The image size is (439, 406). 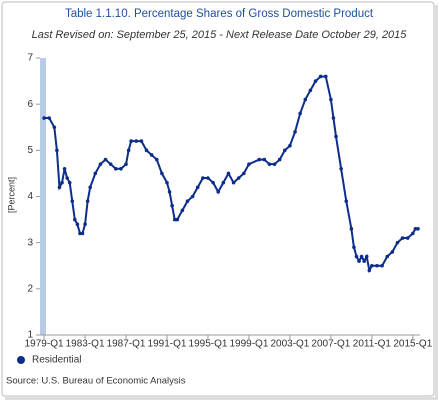 I want to click on y-tick-label: 1, so click(x=30, y=335).